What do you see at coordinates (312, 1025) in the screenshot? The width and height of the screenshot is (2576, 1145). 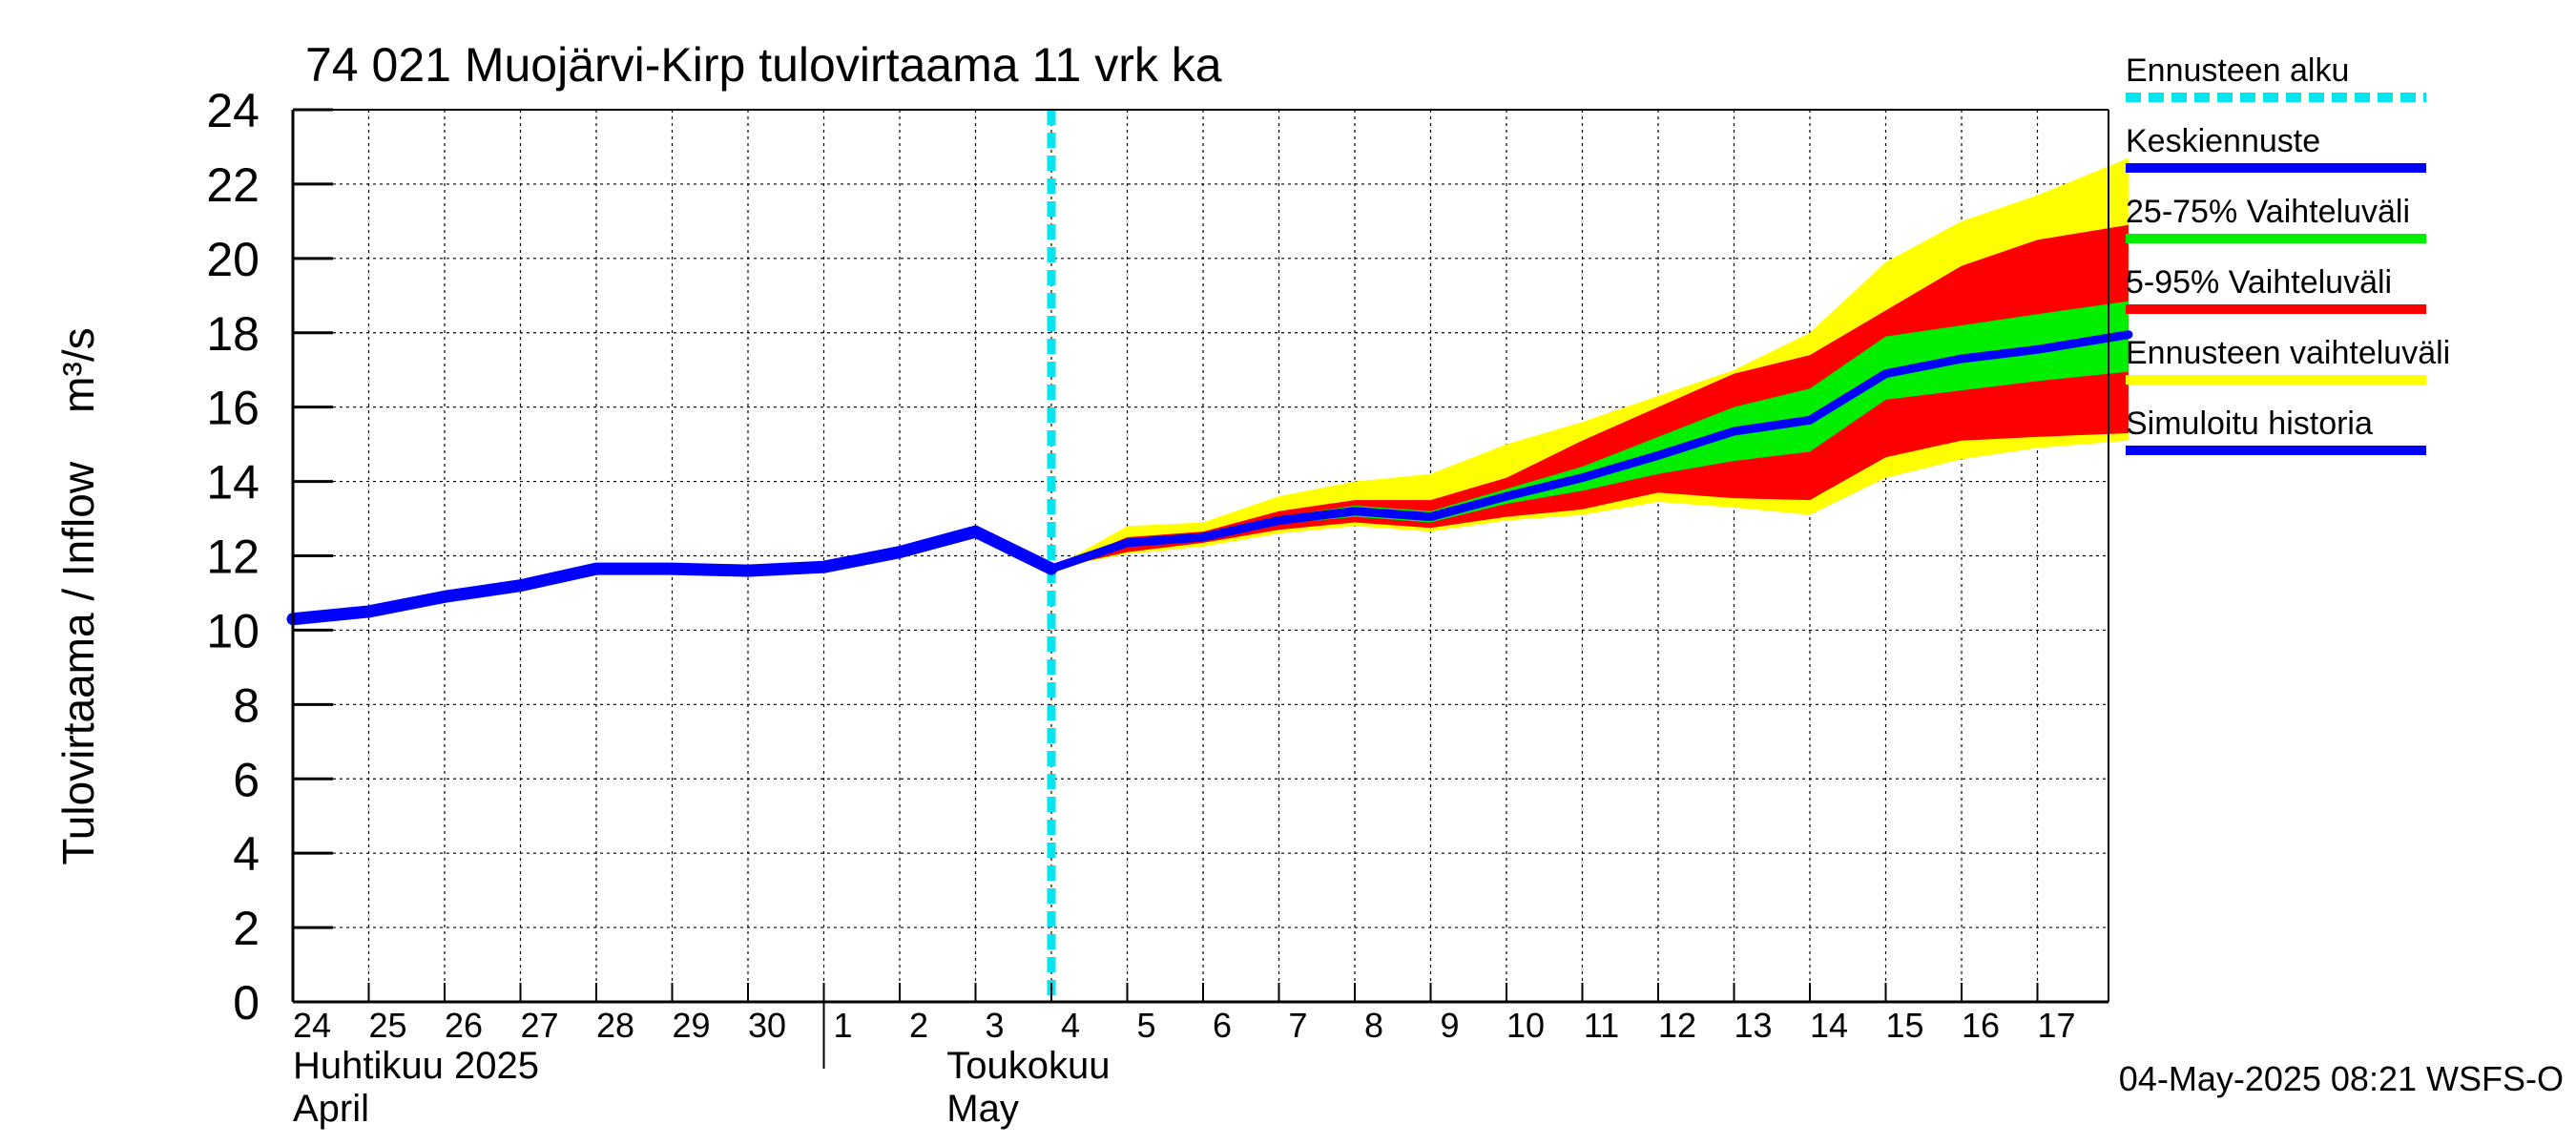 I see `x-tick-label: 24` at bounding box center [312, 1025].